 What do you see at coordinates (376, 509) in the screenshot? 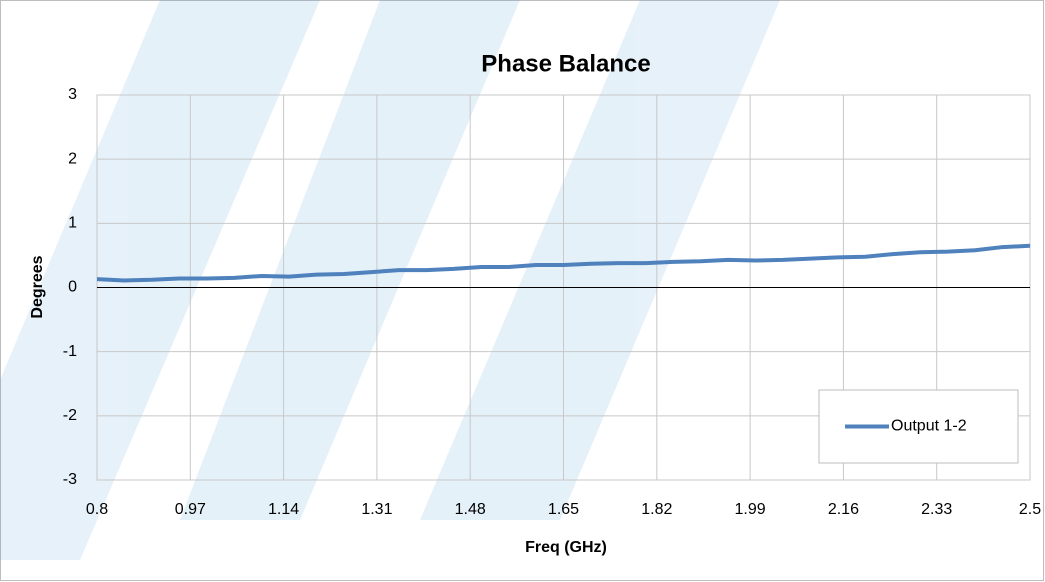
I see `x-tick-label: 1.31` at bounding box center [376, 509].